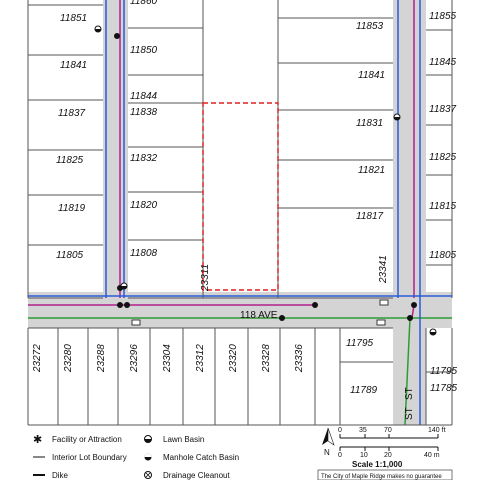  Describe the element at coordinates (200, 358) in the screenshot. I see `lot-label: 23312` at that location.